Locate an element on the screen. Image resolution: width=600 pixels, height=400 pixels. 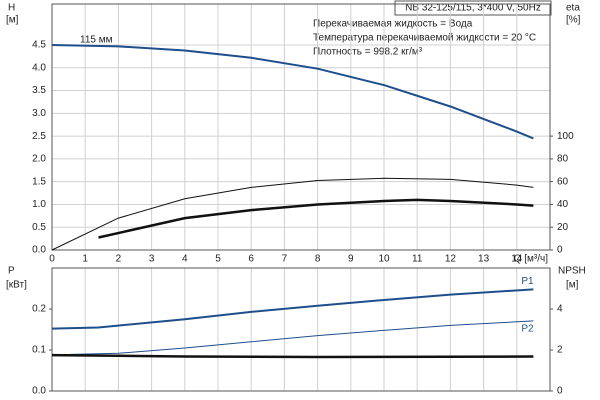
y2-tick-label: 100 is located at coordinates (565, 136).